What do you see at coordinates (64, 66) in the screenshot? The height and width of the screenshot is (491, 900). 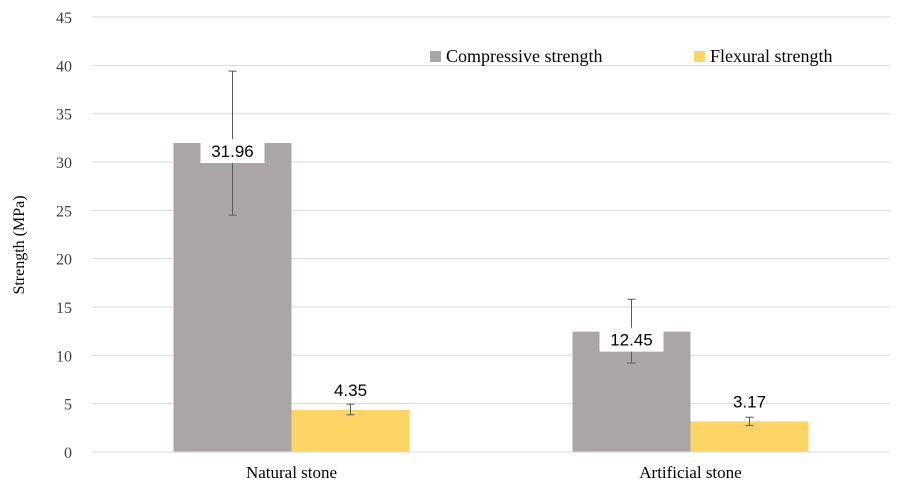 I see `y-tick-label: 40` at bounding box center [64, 66].